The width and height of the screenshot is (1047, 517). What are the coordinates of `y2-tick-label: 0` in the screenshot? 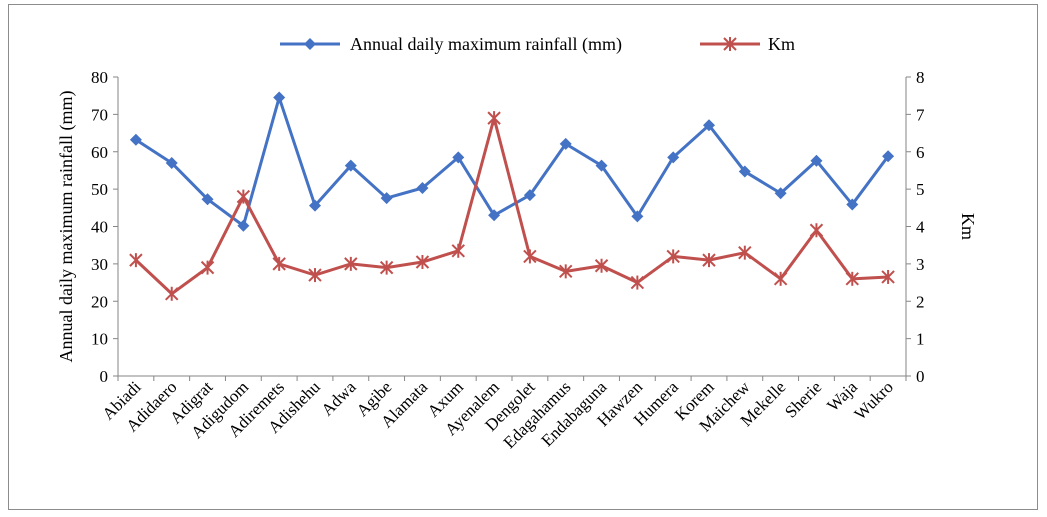 It's located at (920, 376).